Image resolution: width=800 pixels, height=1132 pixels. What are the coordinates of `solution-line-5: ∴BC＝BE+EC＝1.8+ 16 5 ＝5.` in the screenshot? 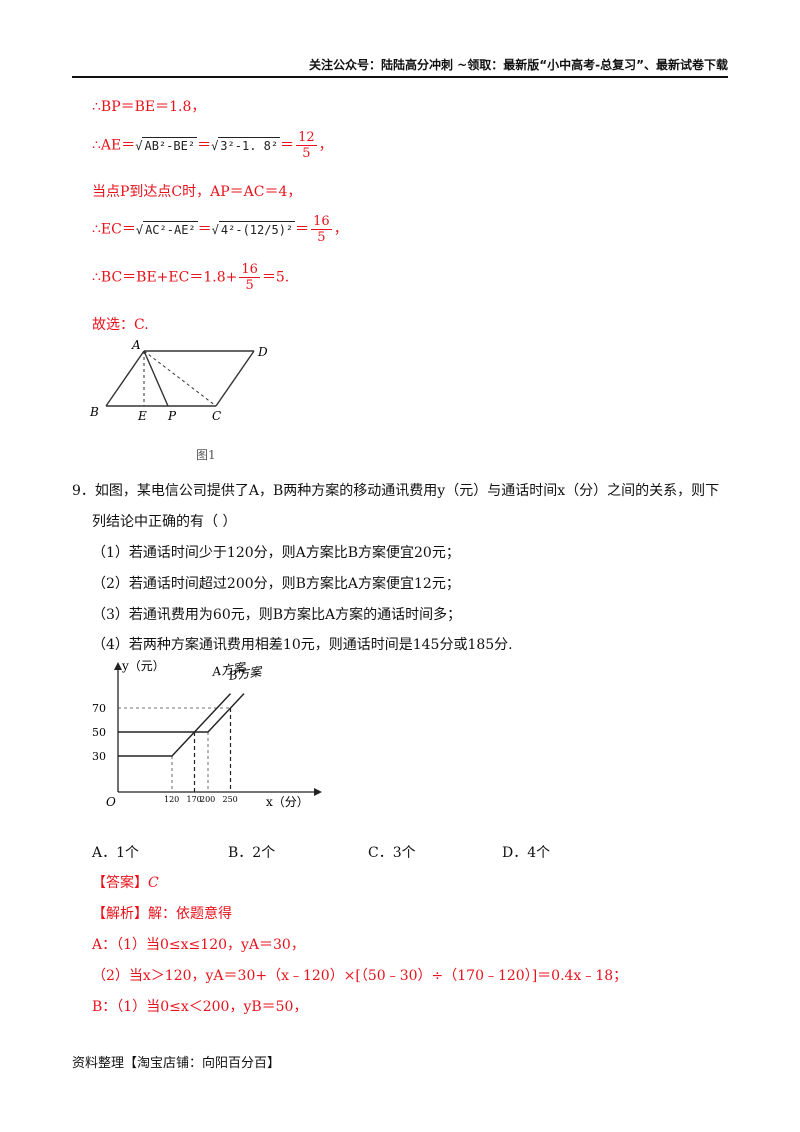 It's located at (190, 277).